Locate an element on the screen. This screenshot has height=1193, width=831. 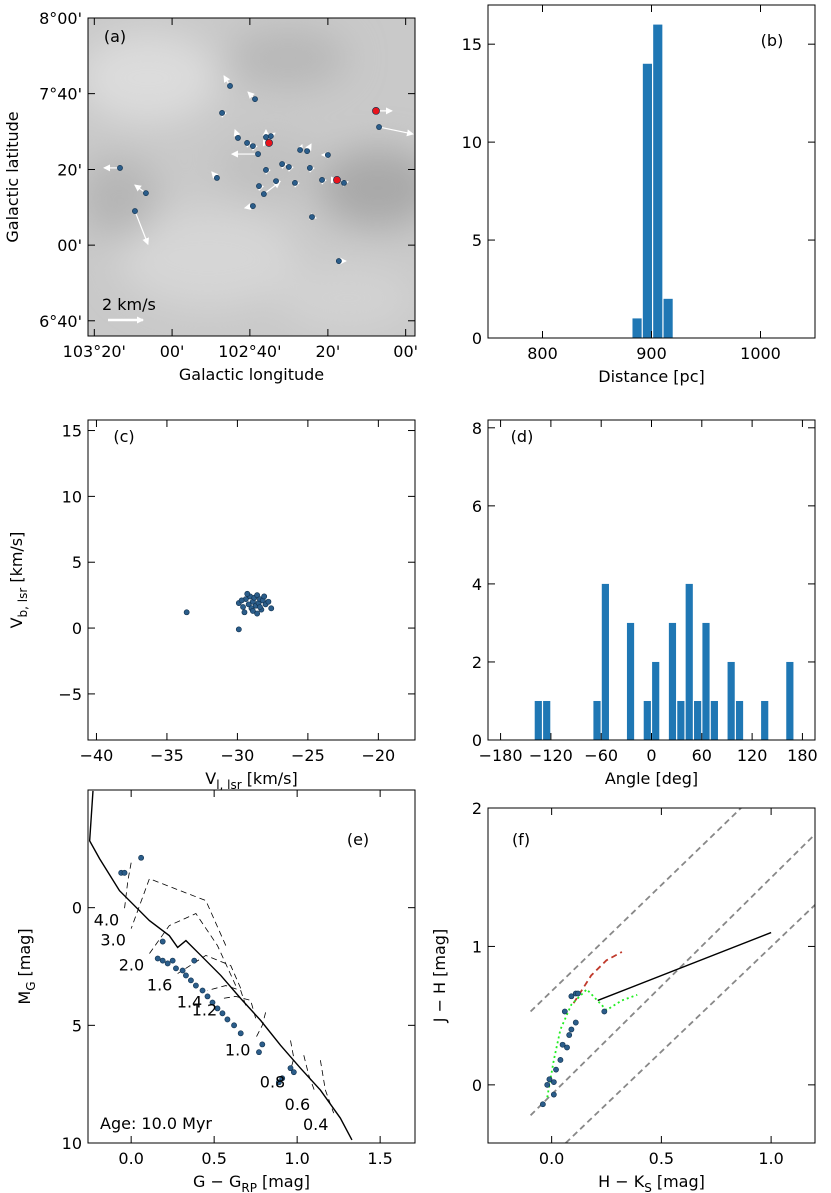
panel-label: (e) is located at coordinates (358, 839).